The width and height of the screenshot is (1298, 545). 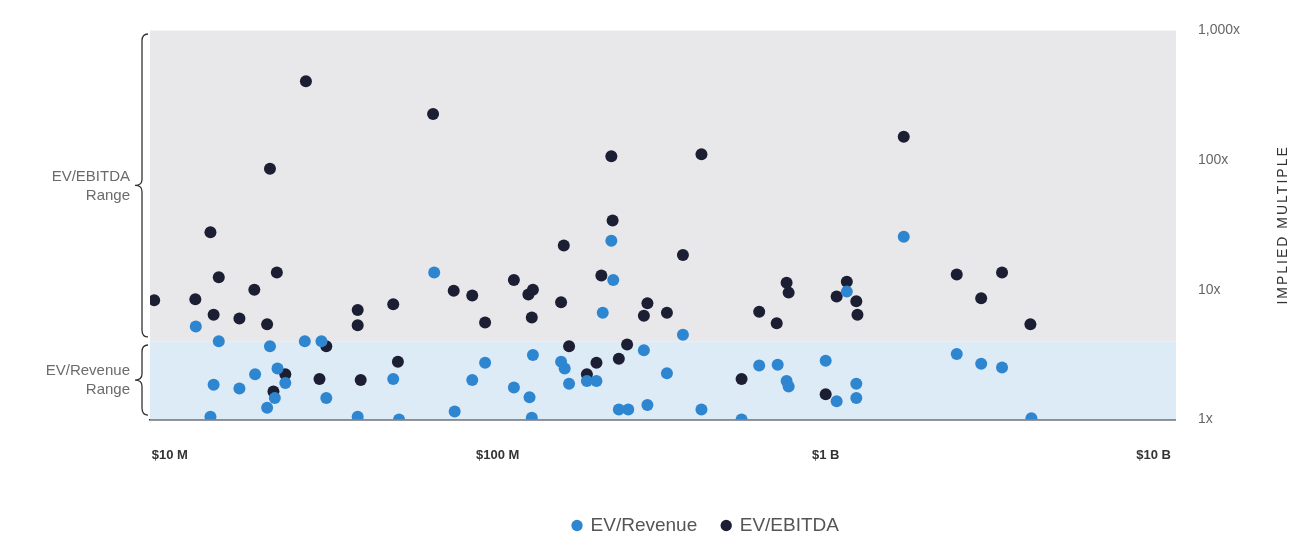 What do you see at coordinates (498, 454) in the screenshot?
I see `x-tick-label: $100 M` at bounding box center [498, 454].